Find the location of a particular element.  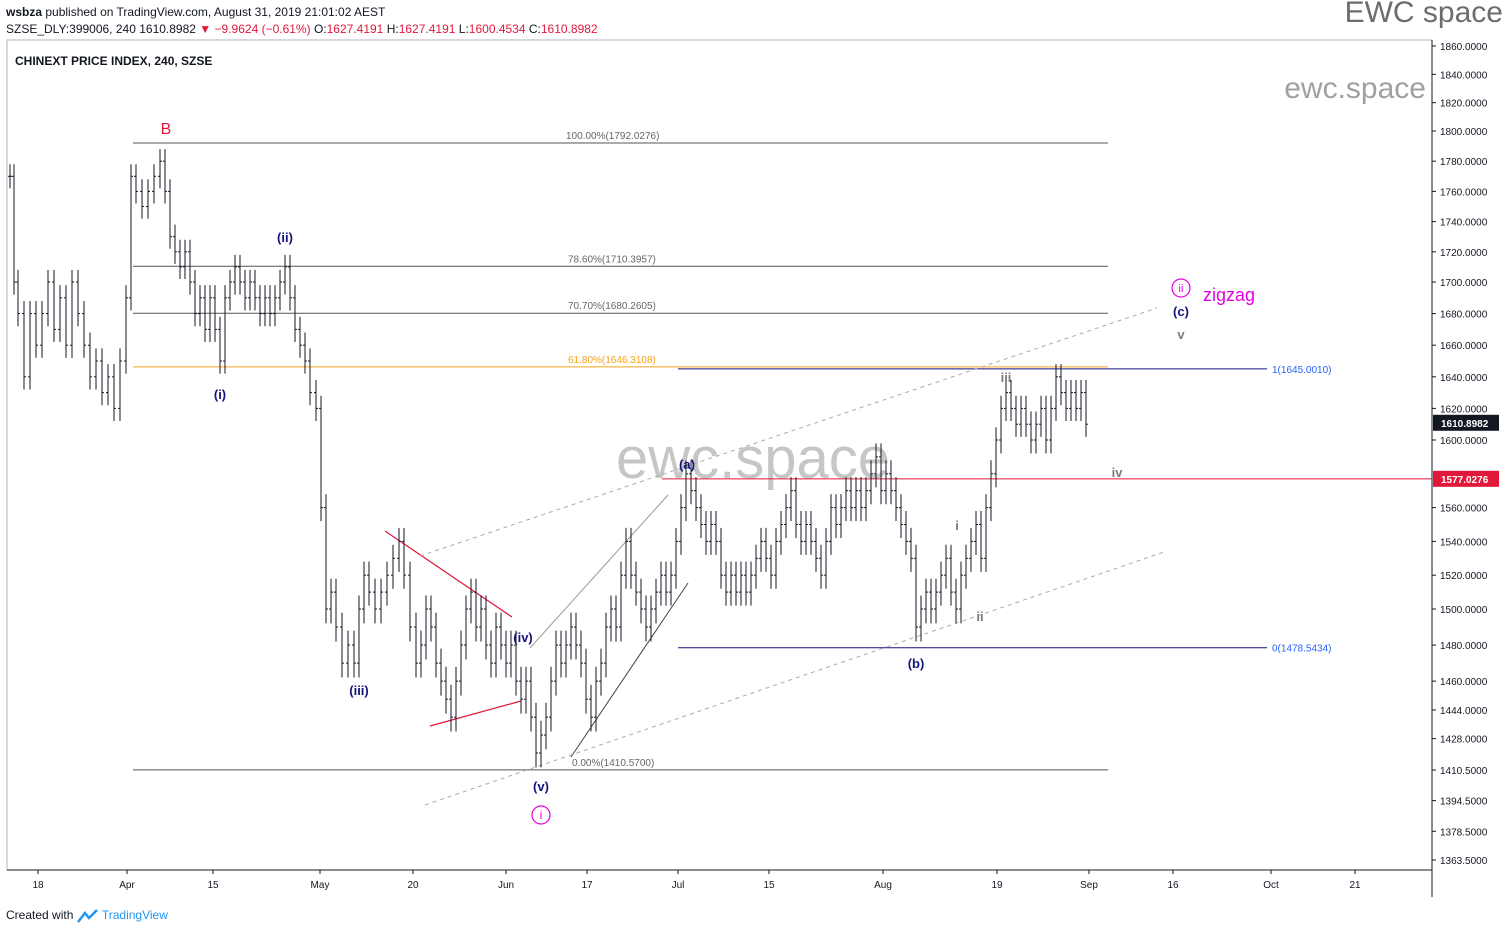

wave-circle-i is located at coordinates (541, 815).